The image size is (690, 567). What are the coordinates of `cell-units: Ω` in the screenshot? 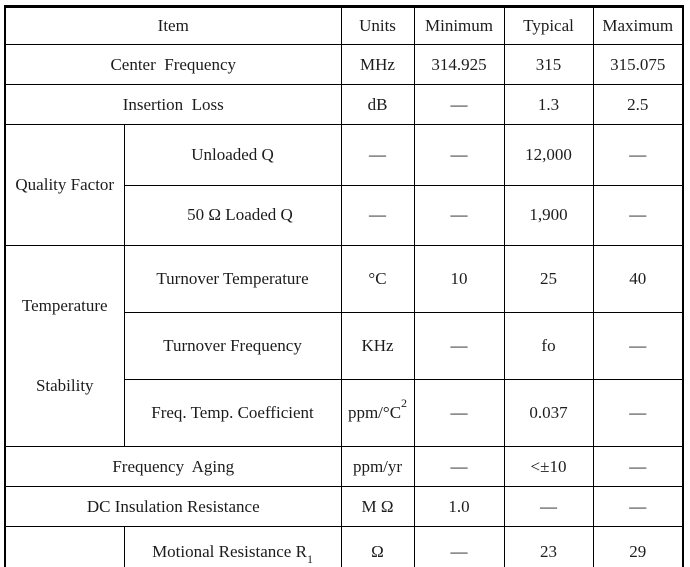 It's located at (377, 546).